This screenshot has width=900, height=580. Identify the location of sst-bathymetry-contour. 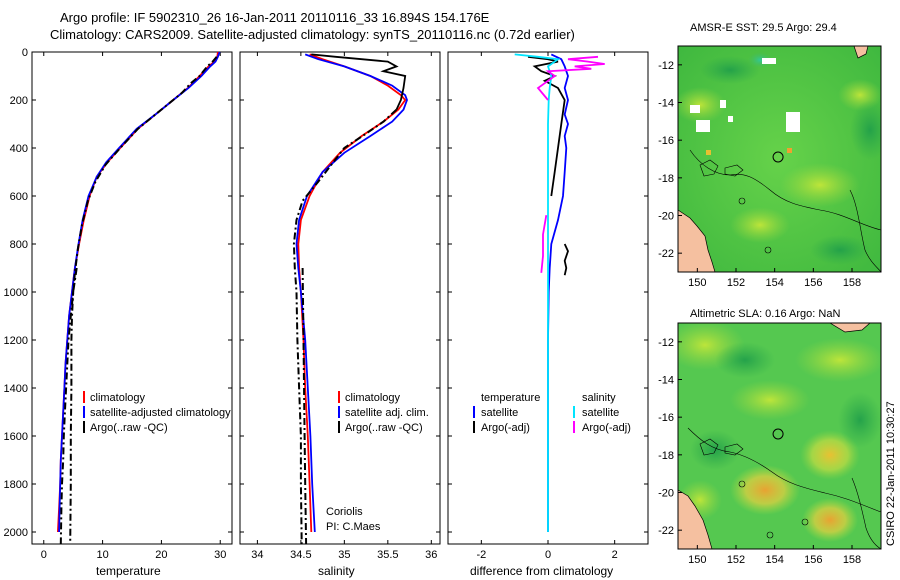
(865, 230).